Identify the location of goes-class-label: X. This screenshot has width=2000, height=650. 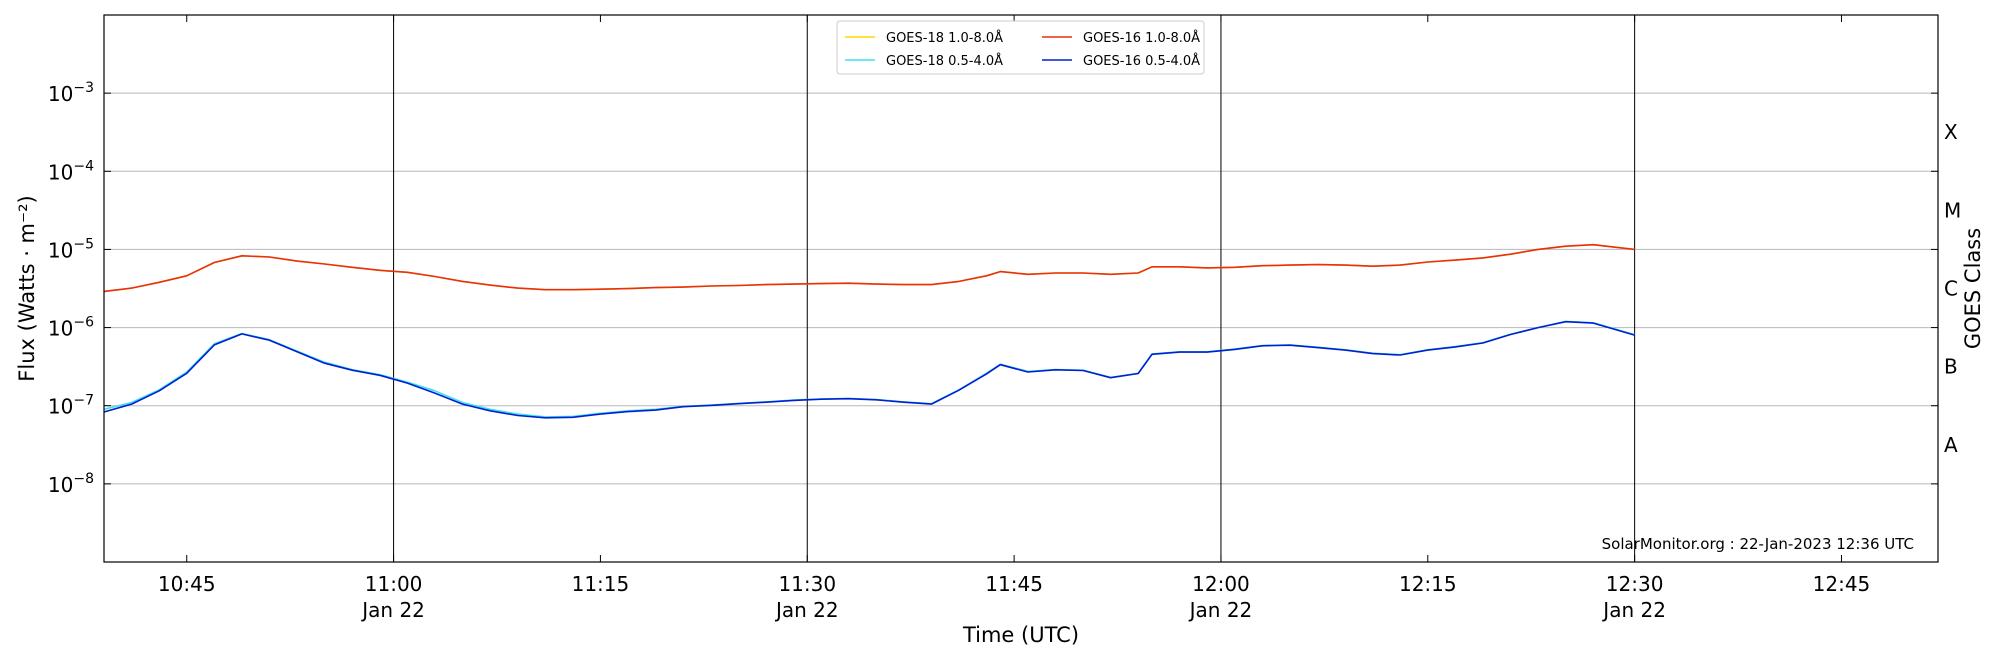
(1951, 132).